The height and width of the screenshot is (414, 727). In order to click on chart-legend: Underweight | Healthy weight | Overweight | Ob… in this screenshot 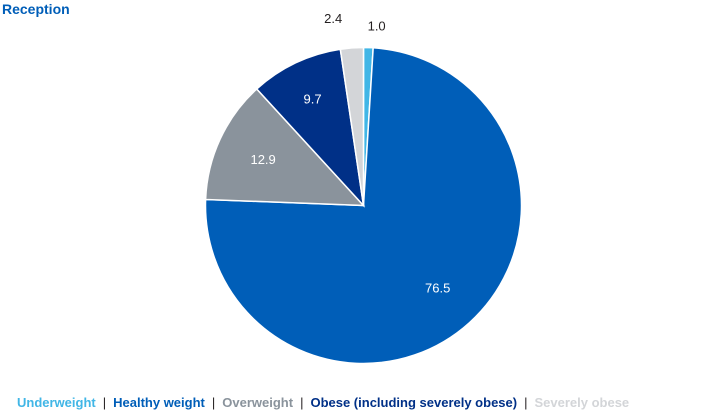, I will do `click(323, 402)`.